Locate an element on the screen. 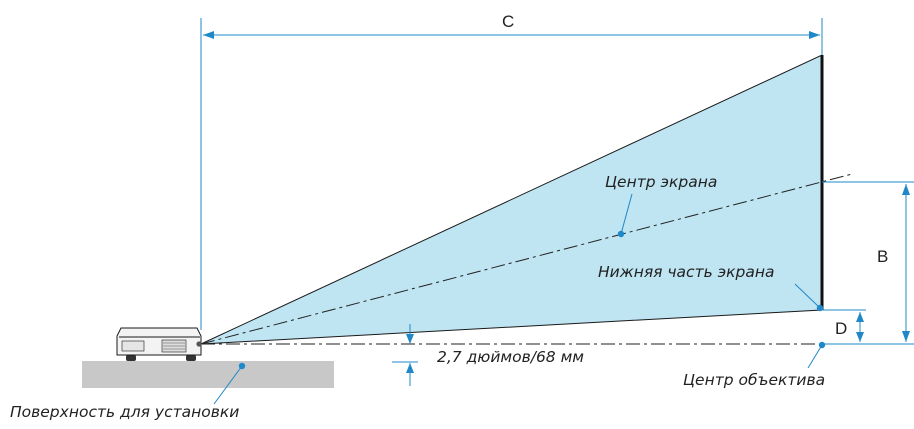 This screenshot has height=429, width=914. leader-dot-mounting-surface is located at coordinates (242, 366).